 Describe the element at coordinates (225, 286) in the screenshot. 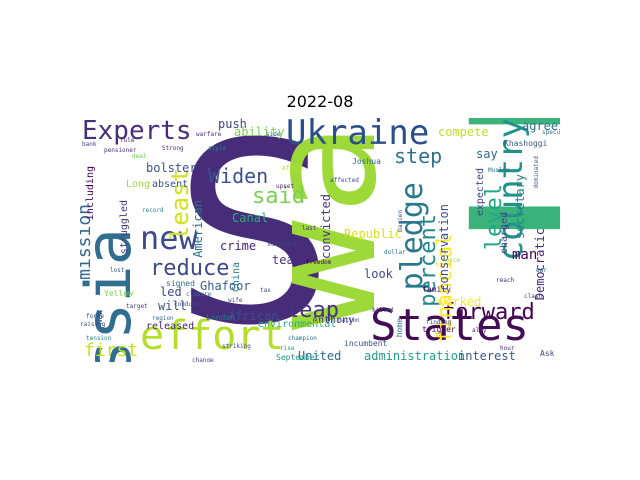

I see `cloud-word: Ghafoor` at that location.